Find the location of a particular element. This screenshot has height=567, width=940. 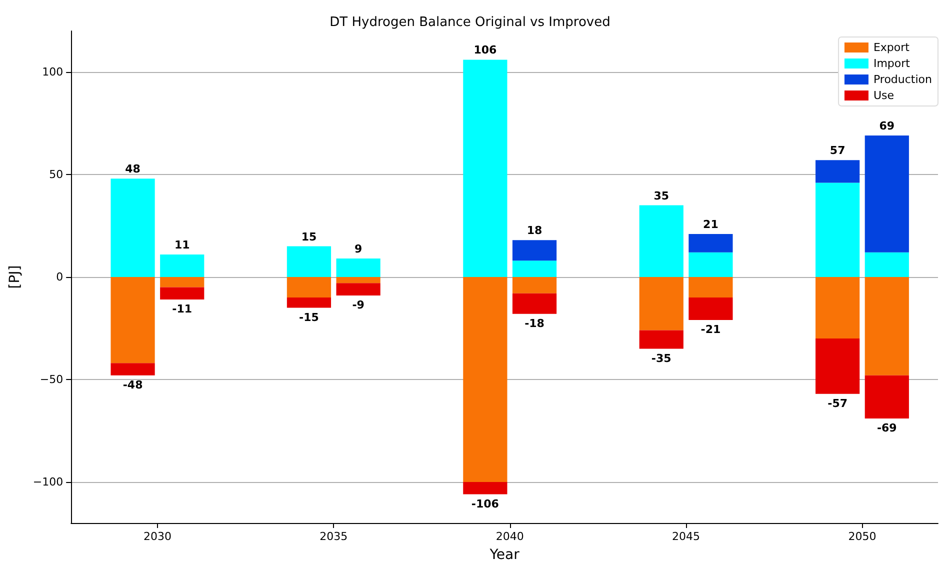

x-axis-title: Year is located at coordinates (504, 555).